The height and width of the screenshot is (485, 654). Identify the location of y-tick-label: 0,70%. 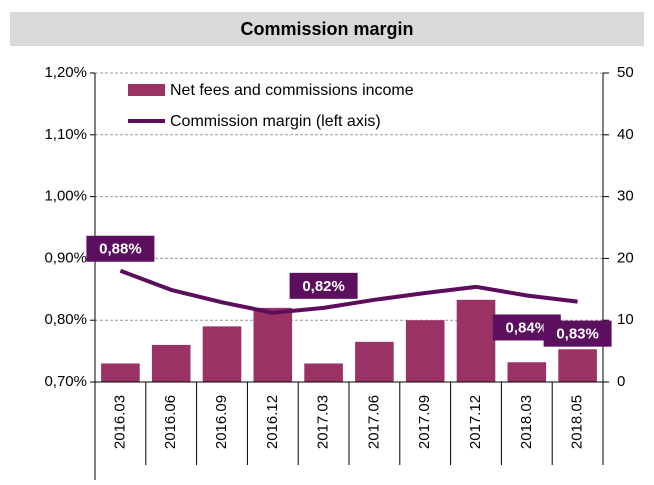
(65, 381).